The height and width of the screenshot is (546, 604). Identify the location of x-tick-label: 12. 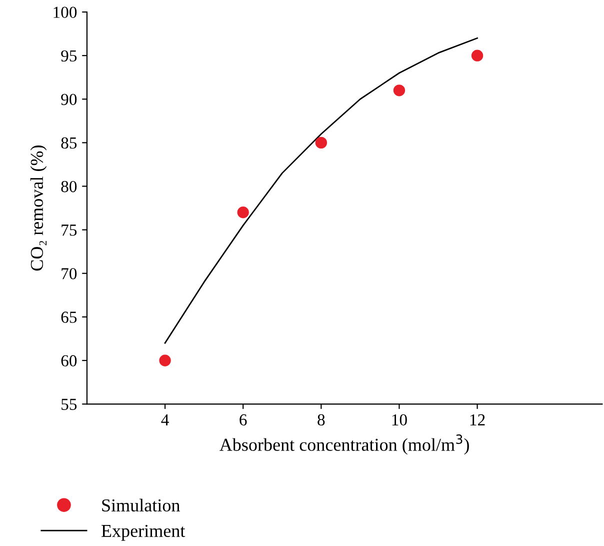
(477, 420).